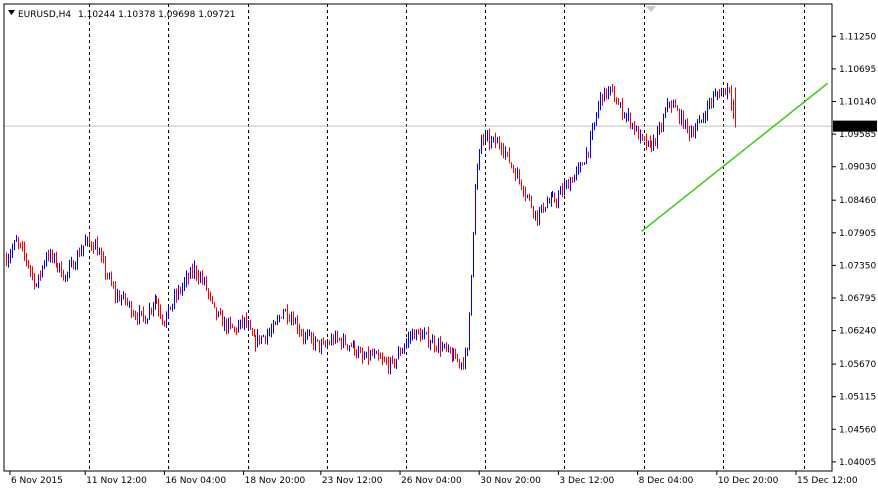 This screenshot has width=878, height=494. What do you see at coordinates (857, 234) in the screenshot?
I see `y-tick-label: 1.07905` at bounding box center [857, 234].